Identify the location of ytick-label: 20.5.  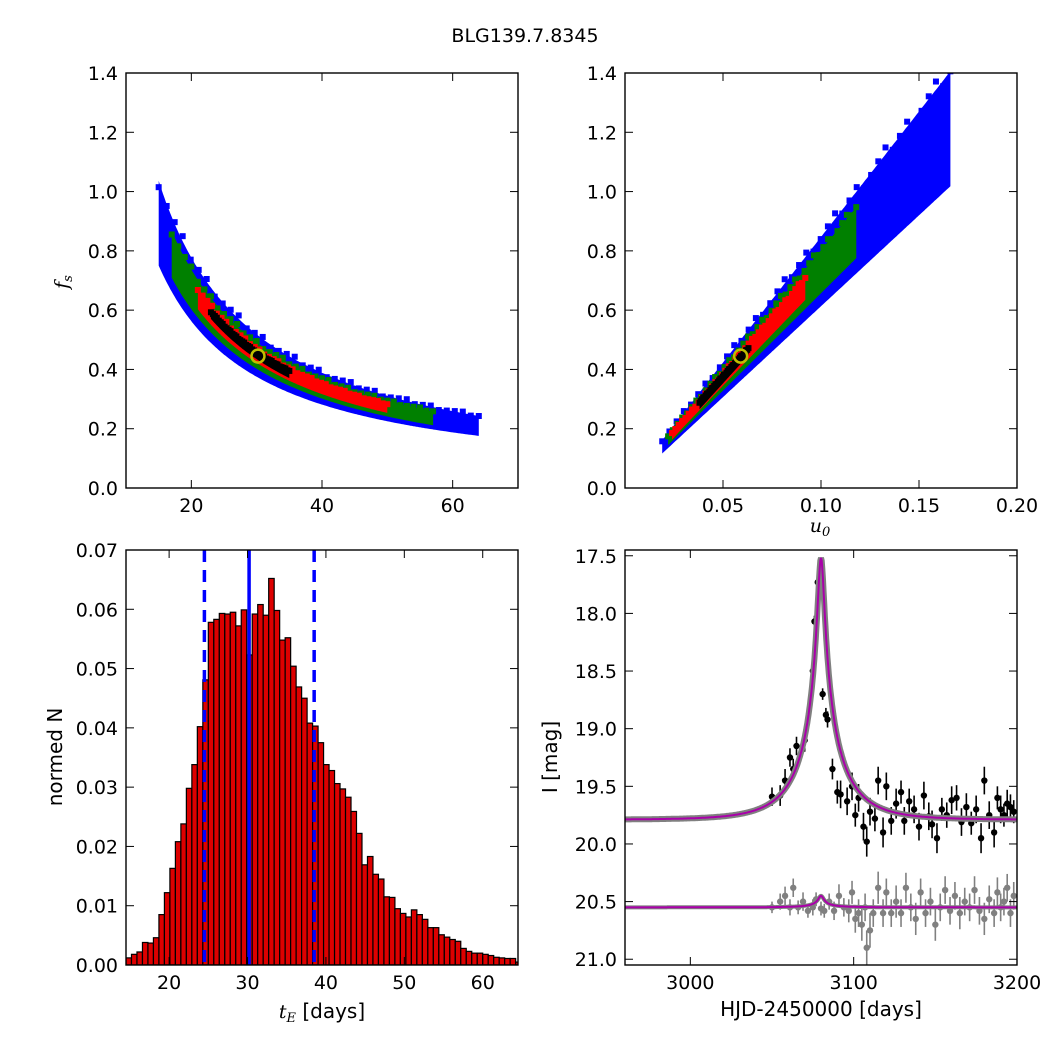
(596, 903).